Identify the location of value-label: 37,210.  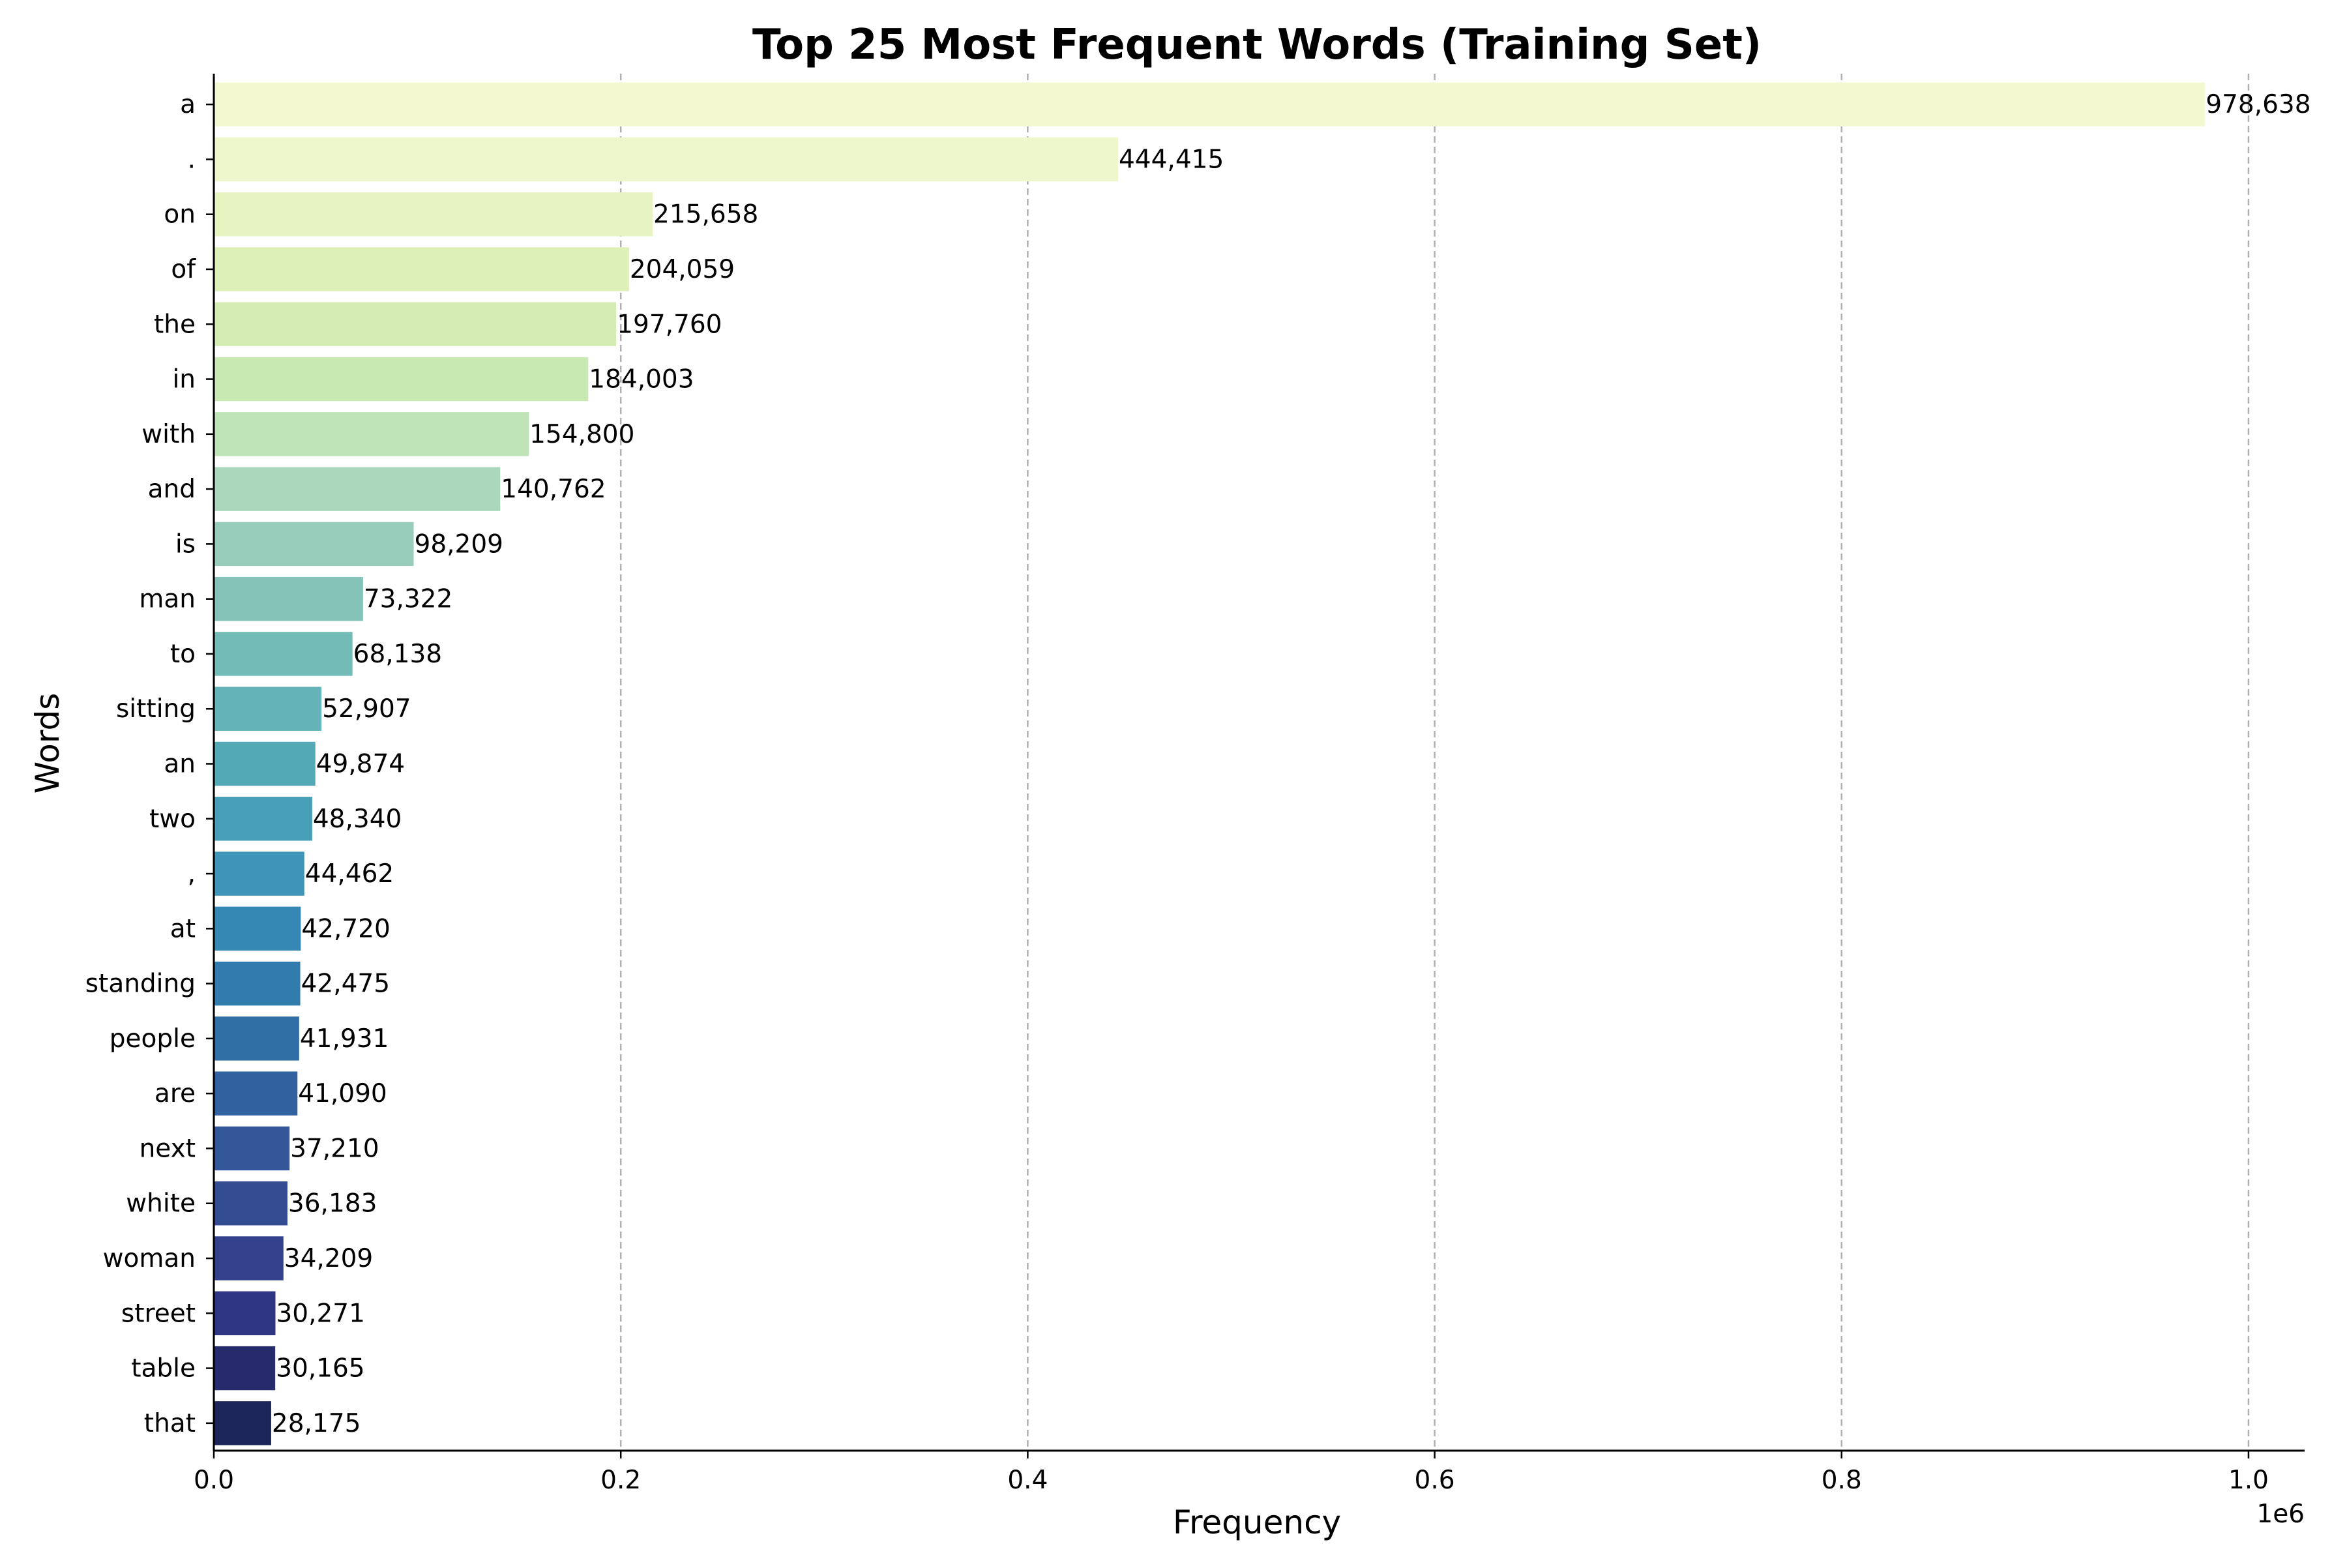
(334, 1149).